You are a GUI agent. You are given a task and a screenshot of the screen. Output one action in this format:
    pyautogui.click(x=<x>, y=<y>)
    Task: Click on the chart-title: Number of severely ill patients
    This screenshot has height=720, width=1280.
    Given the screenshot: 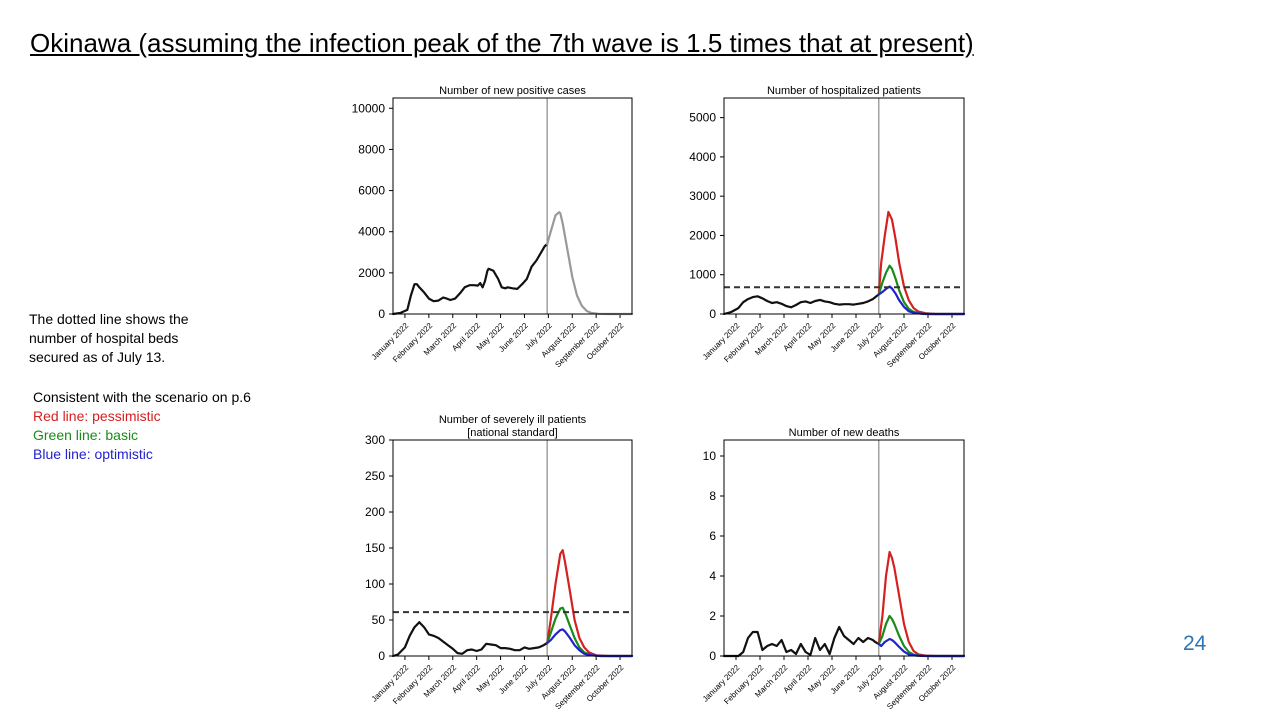 What is the action you would take?
    pyautogui.click(x=513, y=420)
    